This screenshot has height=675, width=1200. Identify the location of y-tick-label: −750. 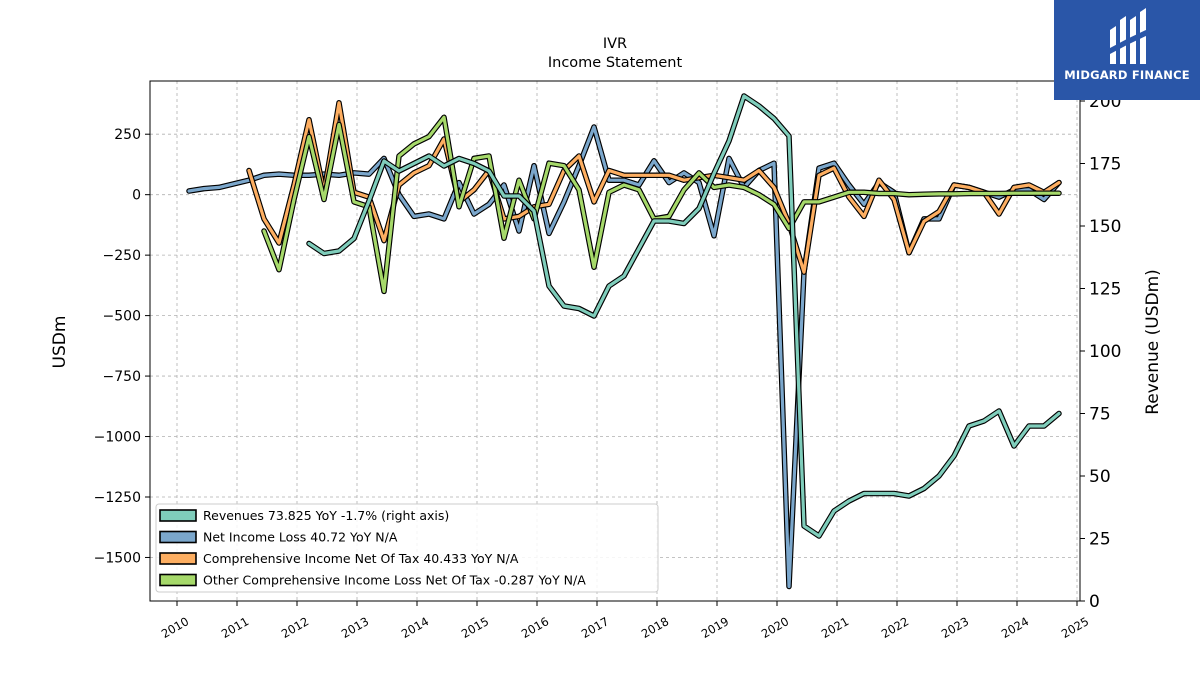
(122, 377).